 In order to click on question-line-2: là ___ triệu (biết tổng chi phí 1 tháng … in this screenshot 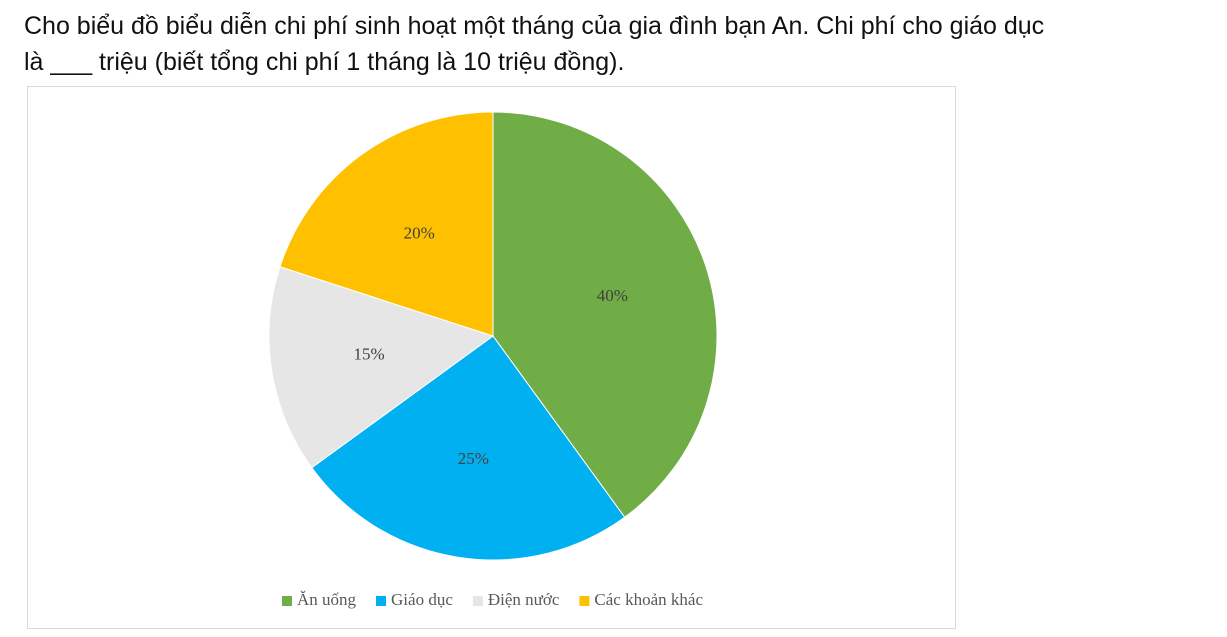, I will do `click(324, 62)`.